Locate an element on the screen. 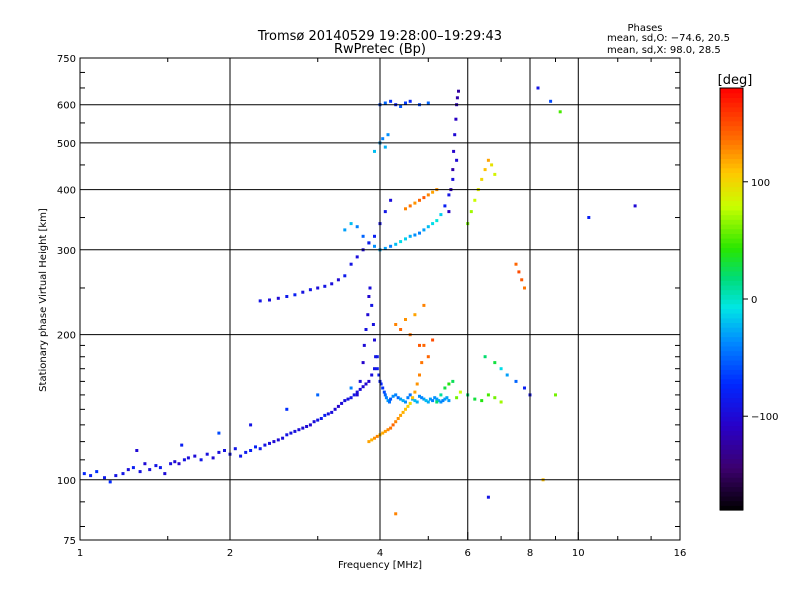 This screenshot has width=800, height=600. y-tick-label: 750 is located at coordinates (66, 59).